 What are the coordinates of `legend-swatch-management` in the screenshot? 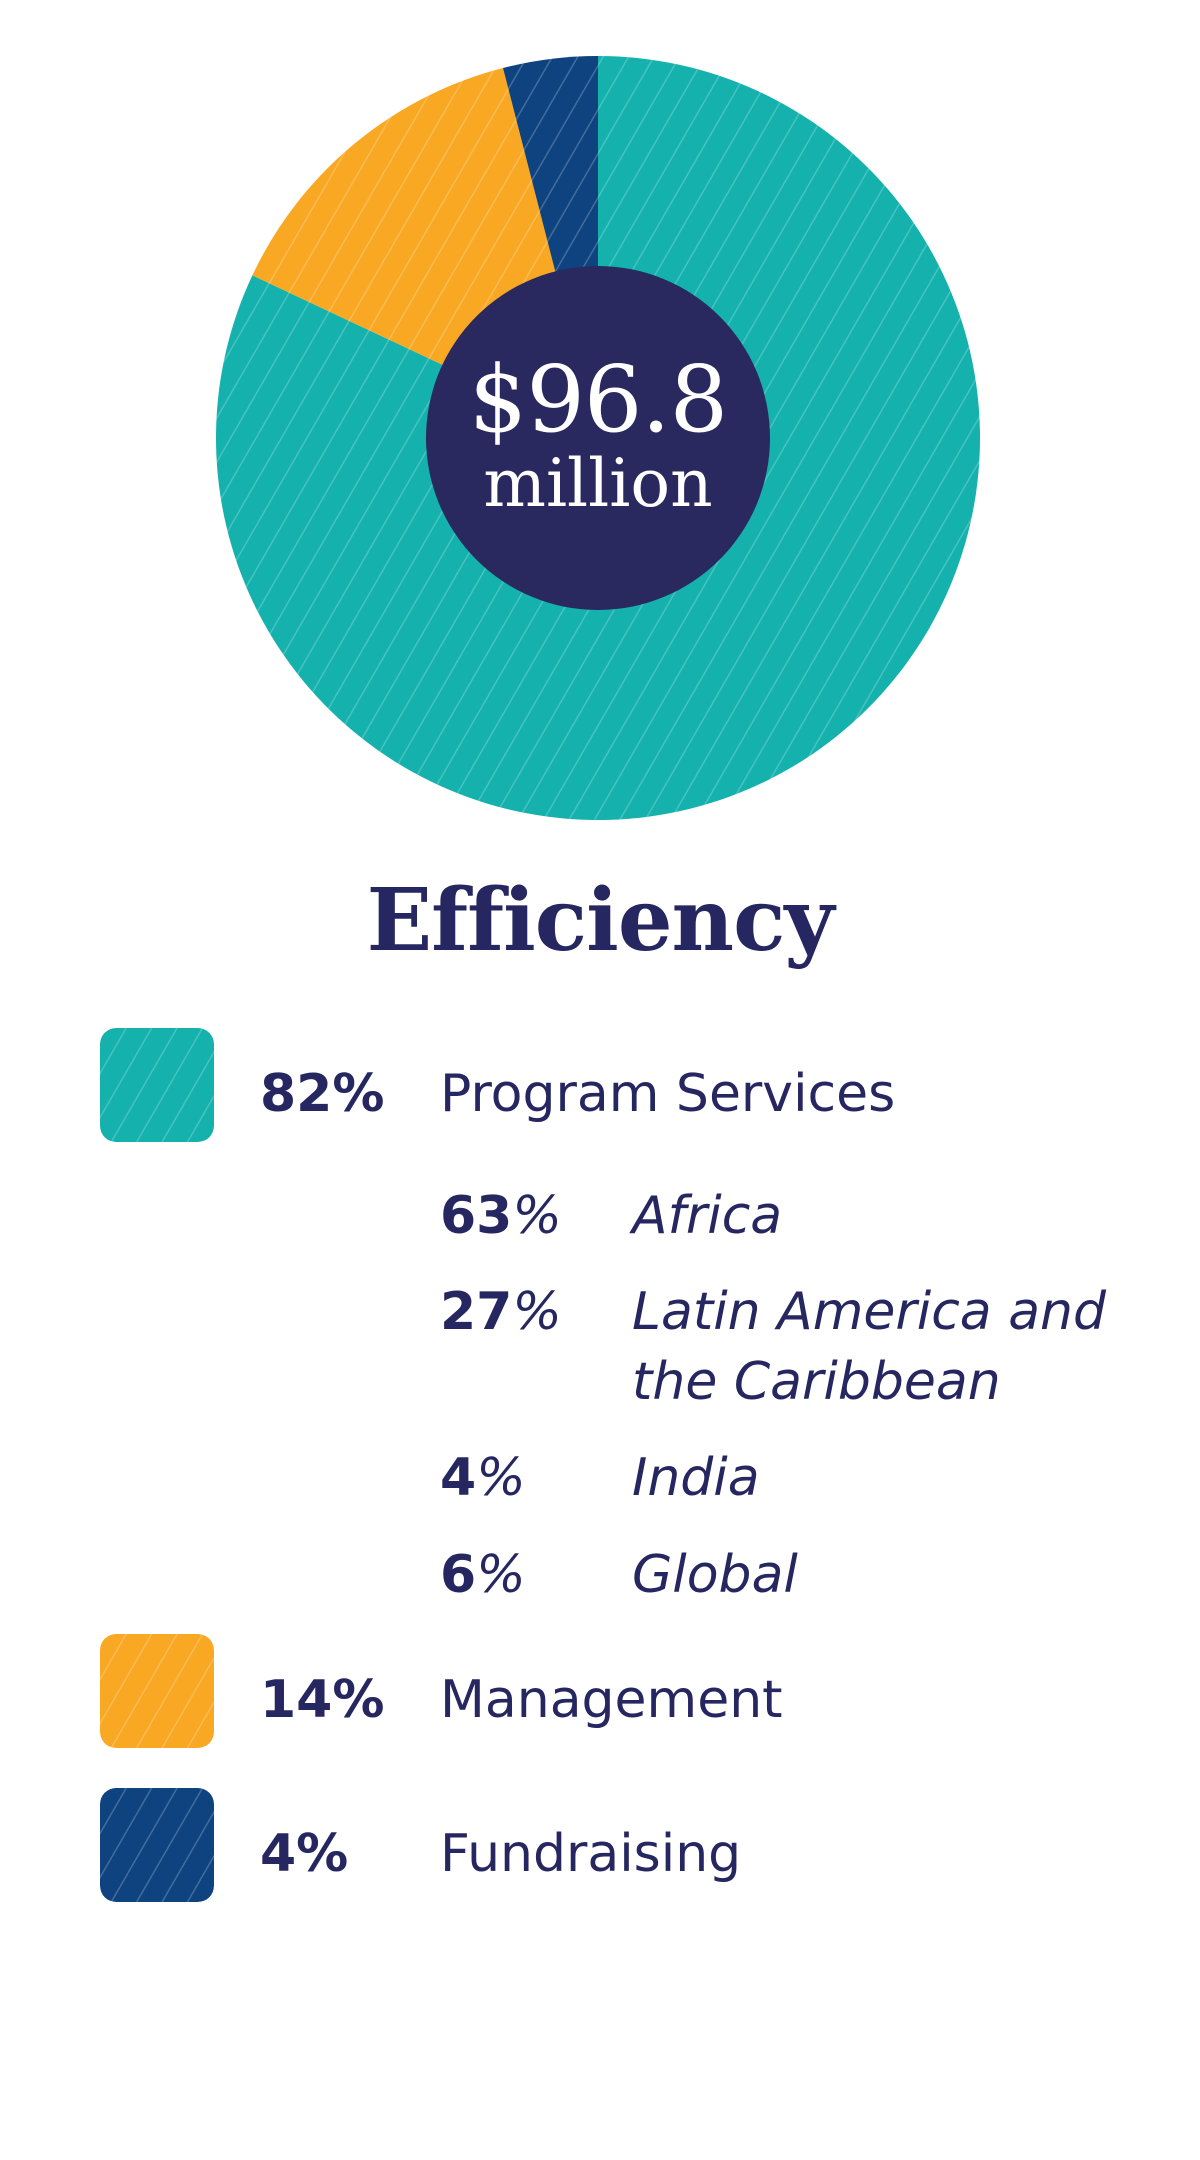 It's located at (157, 1691).